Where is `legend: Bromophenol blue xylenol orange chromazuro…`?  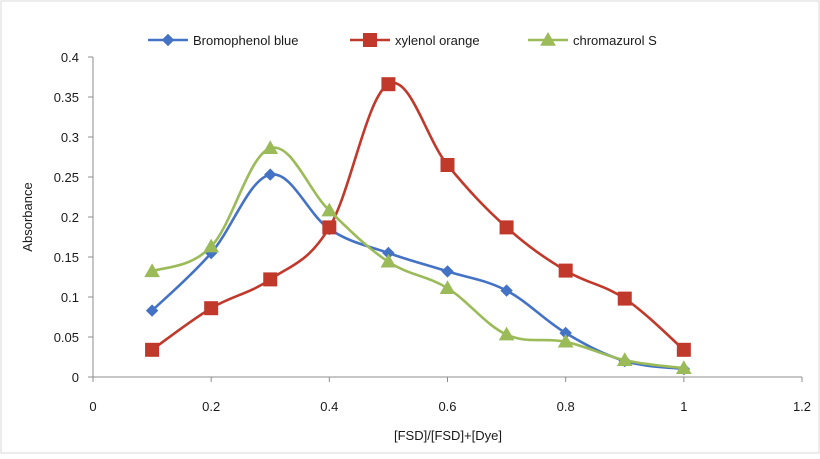
legend: Bromophenol blue xylenol orange chromazuro… is located at coordinates (402, 39).